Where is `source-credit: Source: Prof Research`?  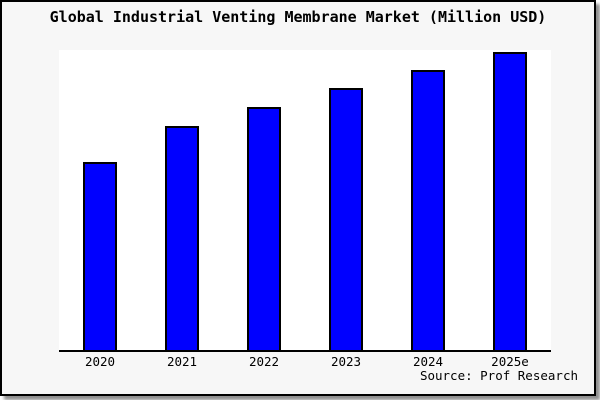 source-credit: Source: Prof Research is located at coordinates (498, 375).